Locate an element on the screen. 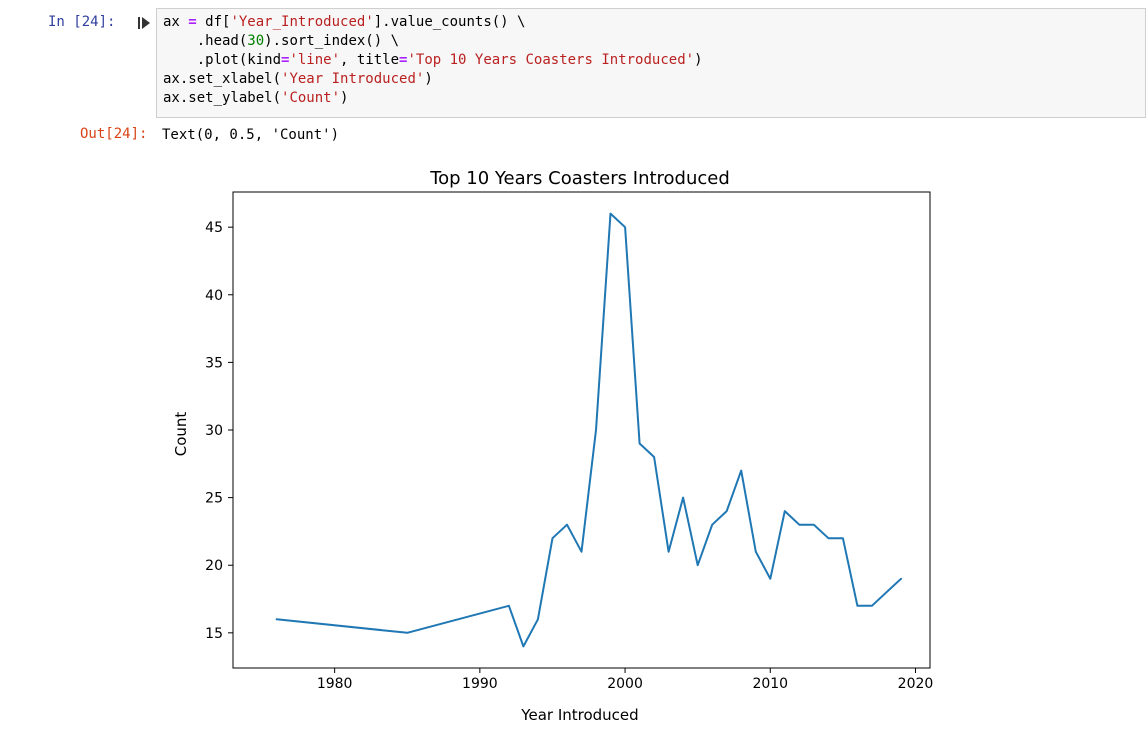  x-tick-label: 2010 is located at coordinates (770, 684).